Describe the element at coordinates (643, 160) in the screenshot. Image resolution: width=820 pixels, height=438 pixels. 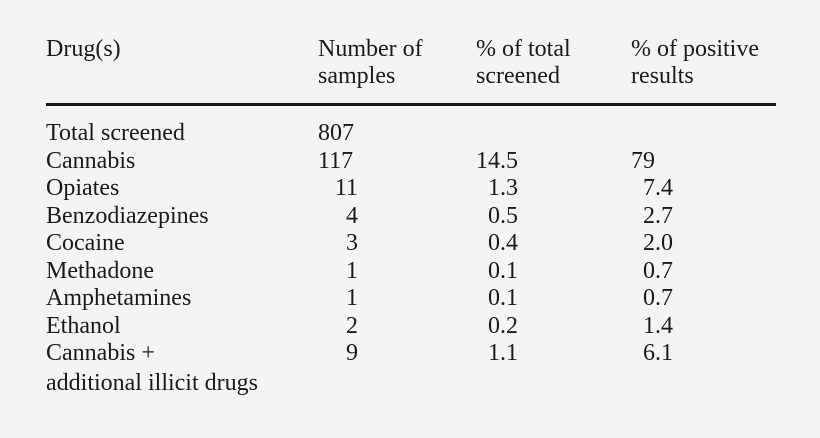
I see `cell-pct-positive: 79` at that location.